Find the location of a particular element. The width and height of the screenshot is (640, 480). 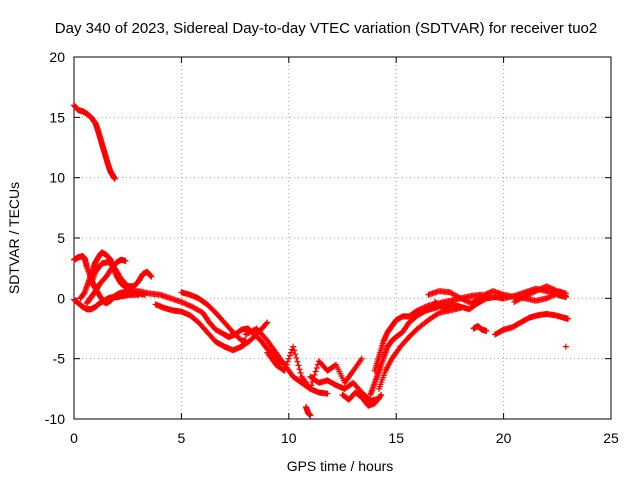

y-tick-label: -10 is located at coordinates (55, 419).